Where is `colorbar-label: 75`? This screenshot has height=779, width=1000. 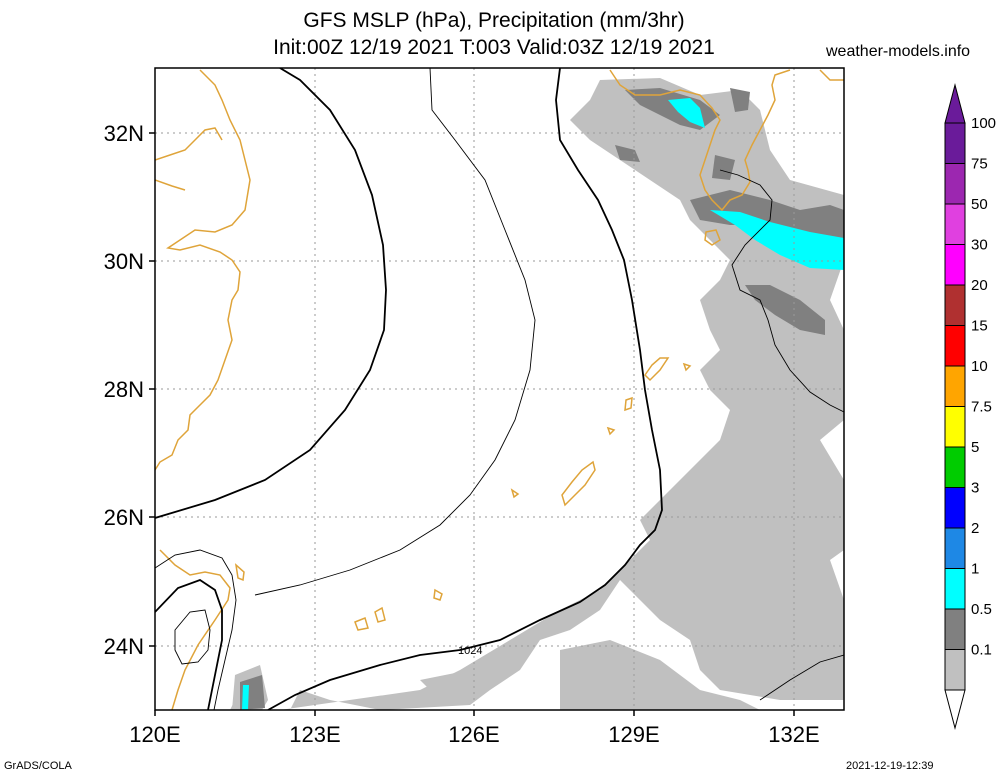 colorbar-label: 75 is located at coordinates (979, 164).